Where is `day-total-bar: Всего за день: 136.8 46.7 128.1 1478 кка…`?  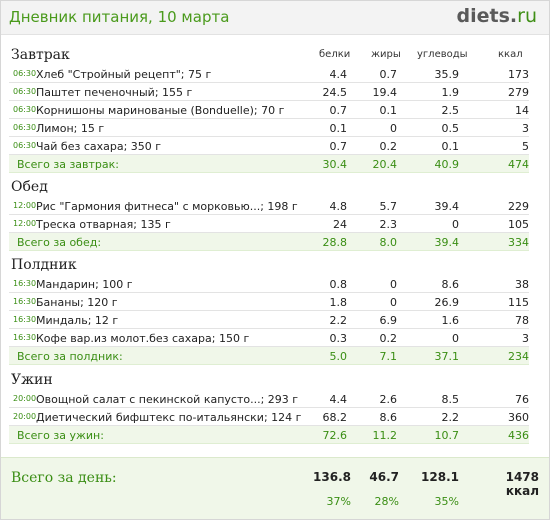 day-total-bar: Всего за день: 136.8 46.7 128.1 1478 кка… is located at coordinates (275, 488).